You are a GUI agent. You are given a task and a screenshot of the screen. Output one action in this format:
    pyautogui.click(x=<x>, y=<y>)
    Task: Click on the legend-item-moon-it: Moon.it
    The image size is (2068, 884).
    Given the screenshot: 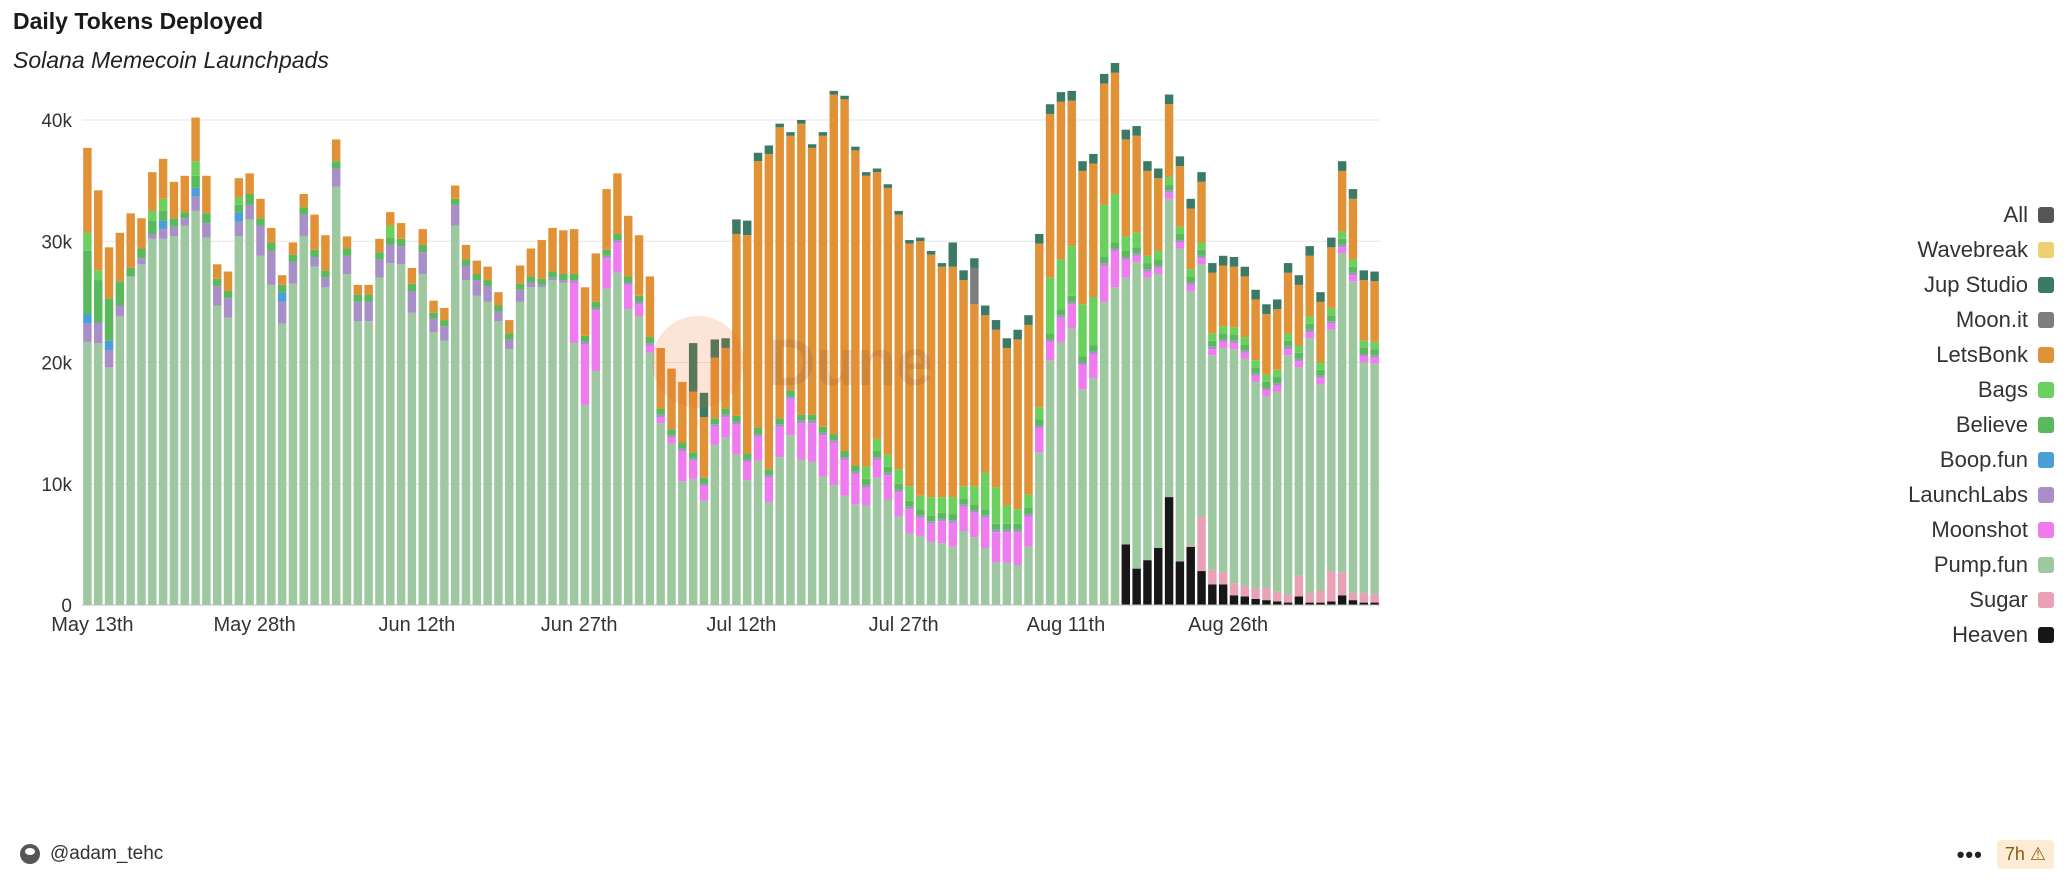 What is the action you would take?
    pyautogui.click(x=1981, y=319)
    